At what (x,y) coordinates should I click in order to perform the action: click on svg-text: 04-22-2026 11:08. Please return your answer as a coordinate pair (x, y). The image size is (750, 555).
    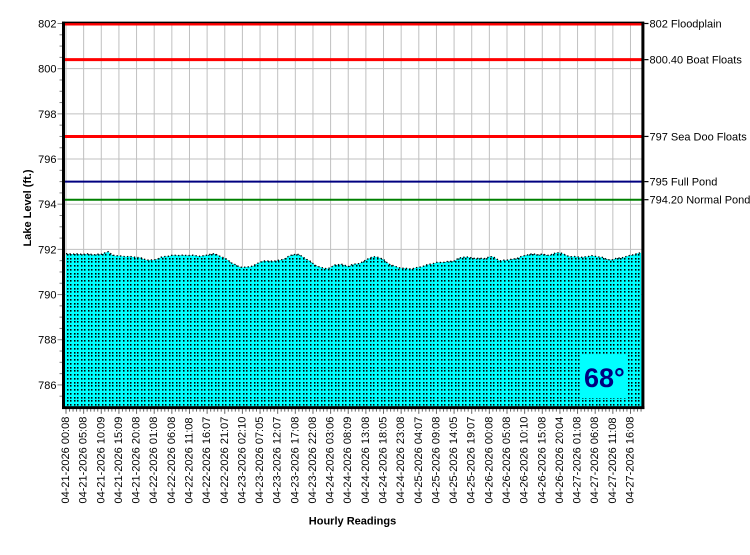
    Looking at the image, I should click on (189, 460).